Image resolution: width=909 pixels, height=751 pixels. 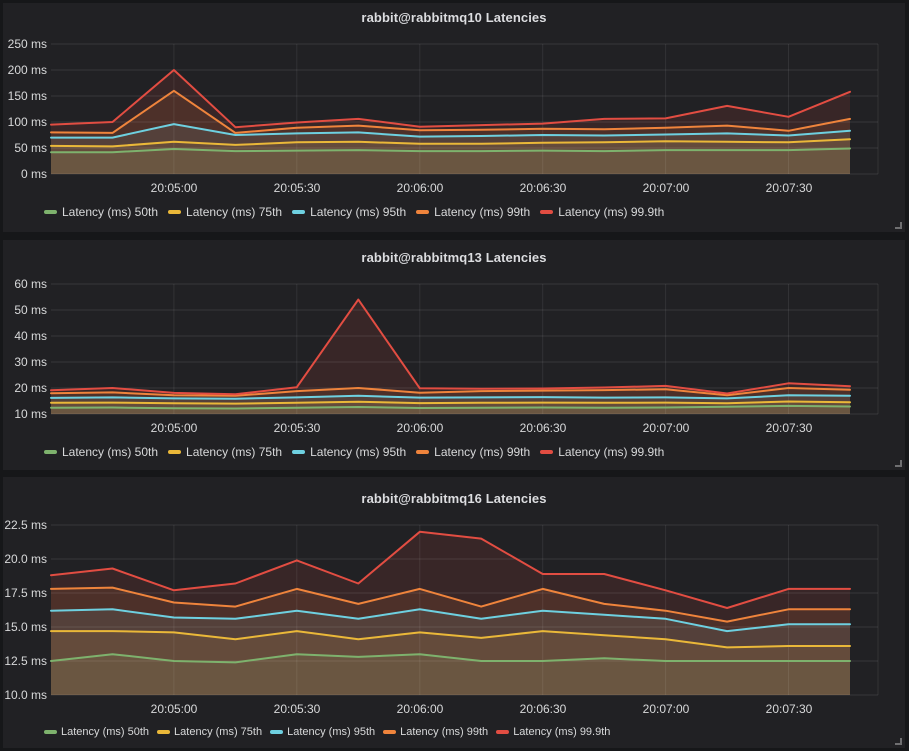 I want to click on panel-title: rabbit@rabbitmq10 Latencies, so click(x=454, y=17).